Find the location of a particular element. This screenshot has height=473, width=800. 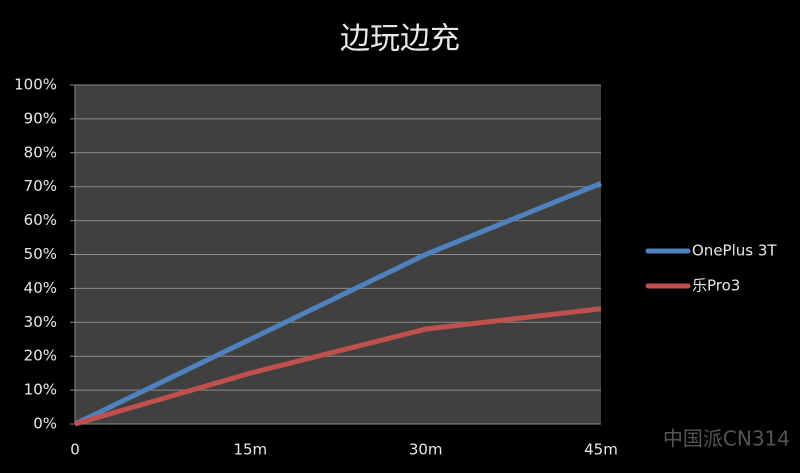

x-tick-label: 45m is located at coordinates (601, 450).